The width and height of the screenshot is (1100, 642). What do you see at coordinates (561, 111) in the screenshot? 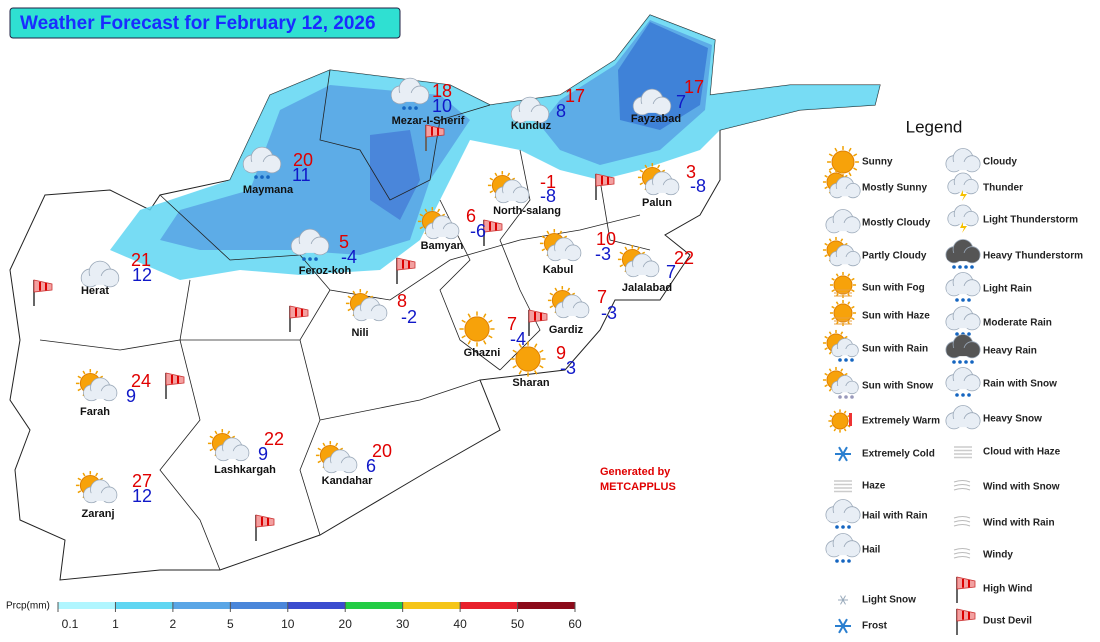
I see `min-temp: 8` at bounding box center [561, 111].